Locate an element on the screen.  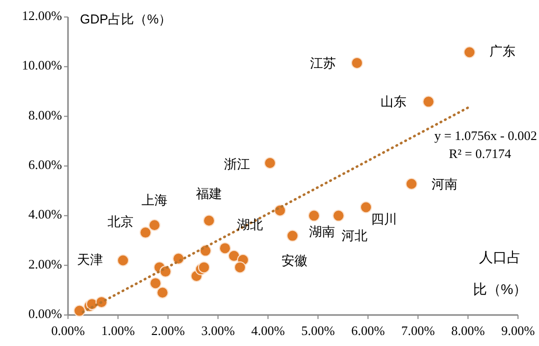
annotation: 湖北 is located at coordinates (250, 224).